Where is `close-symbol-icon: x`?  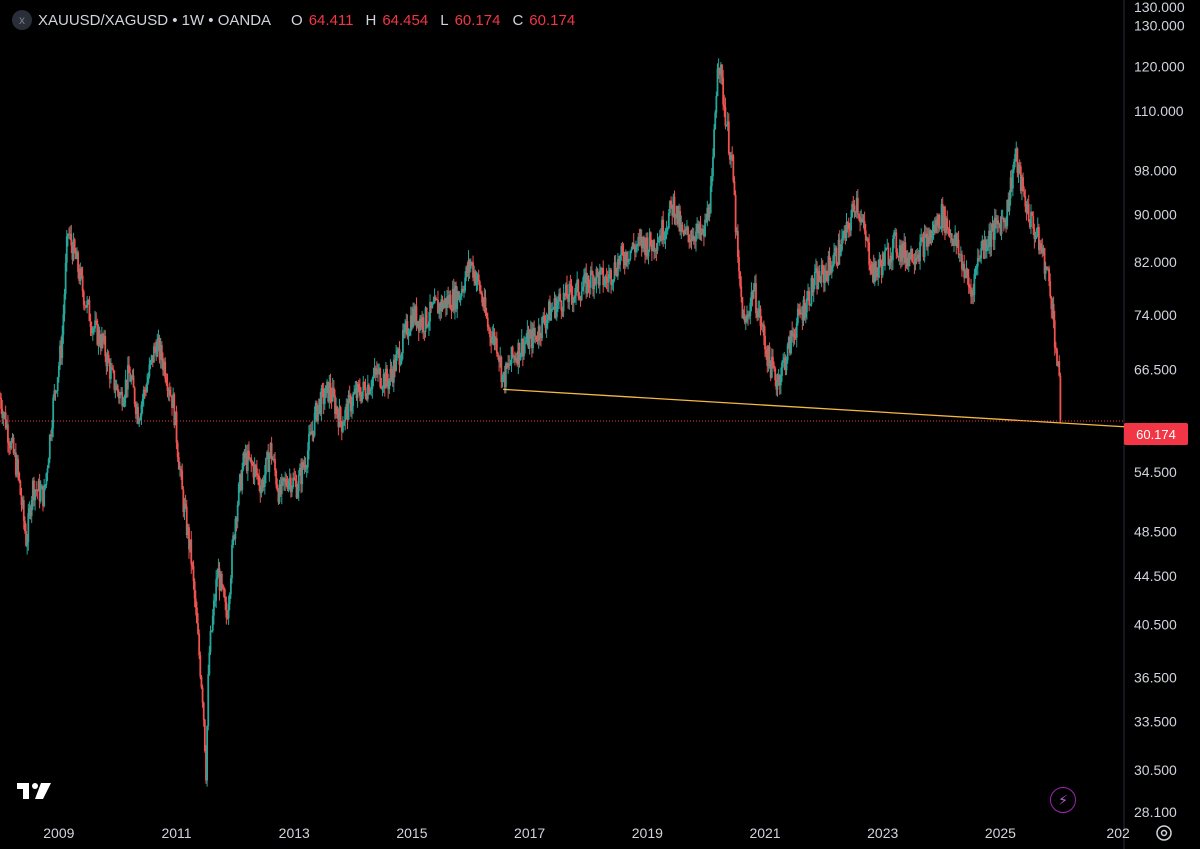 close-symbol-icon: x is located at coordinates (22, 20).